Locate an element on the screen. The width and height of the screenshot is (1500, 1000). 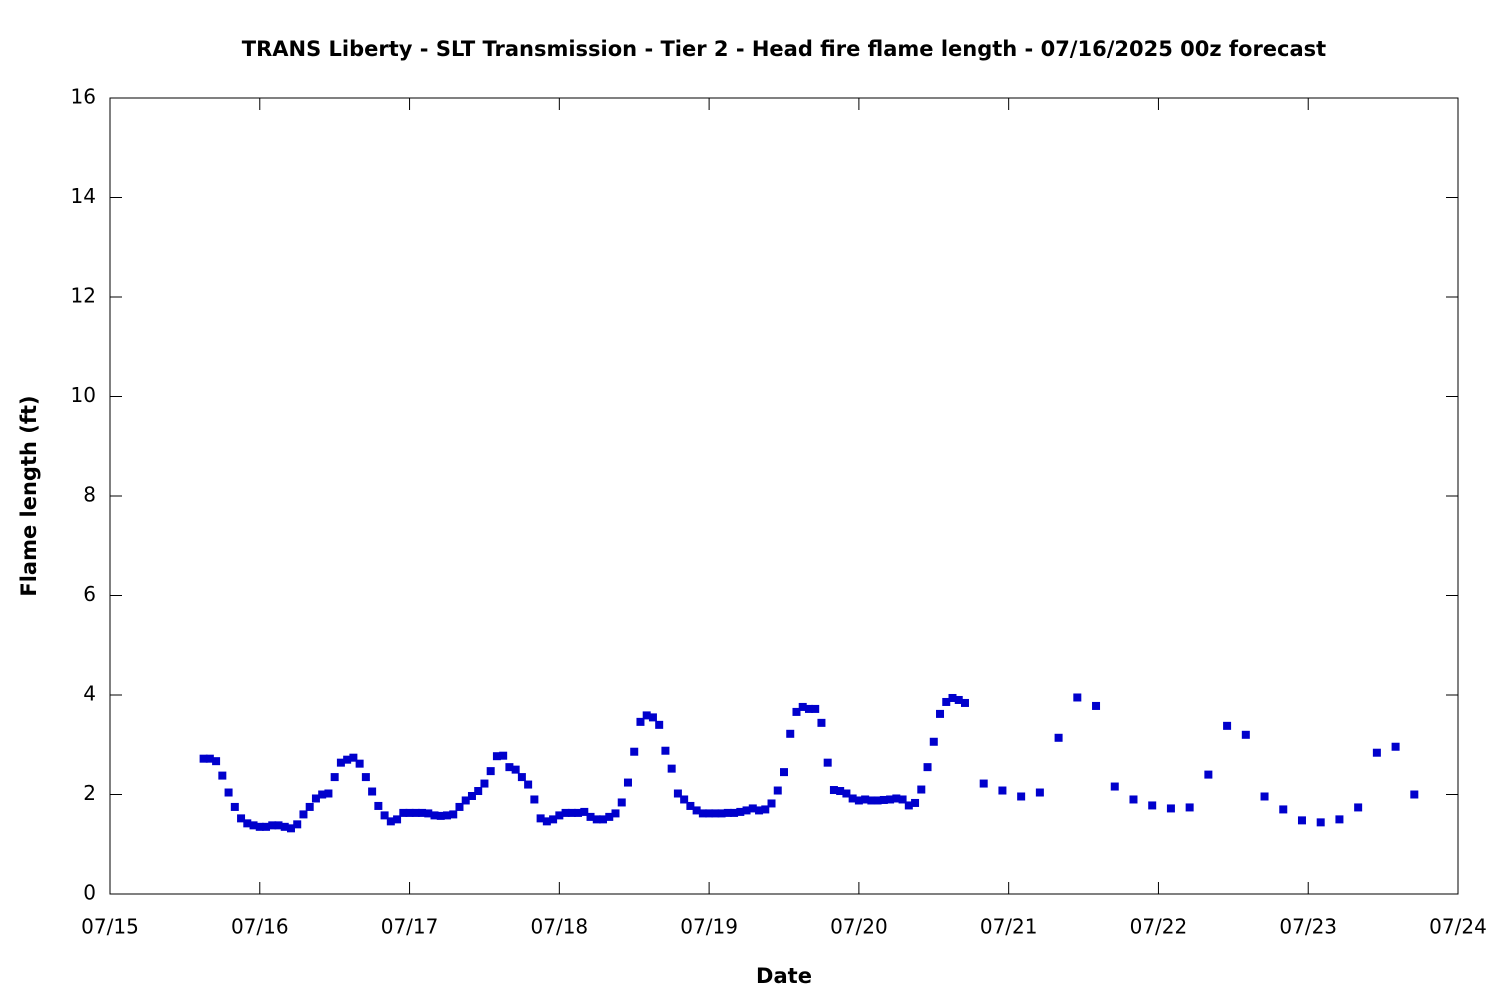
y-tick-label: 2 is located at coordinates (89, 793).